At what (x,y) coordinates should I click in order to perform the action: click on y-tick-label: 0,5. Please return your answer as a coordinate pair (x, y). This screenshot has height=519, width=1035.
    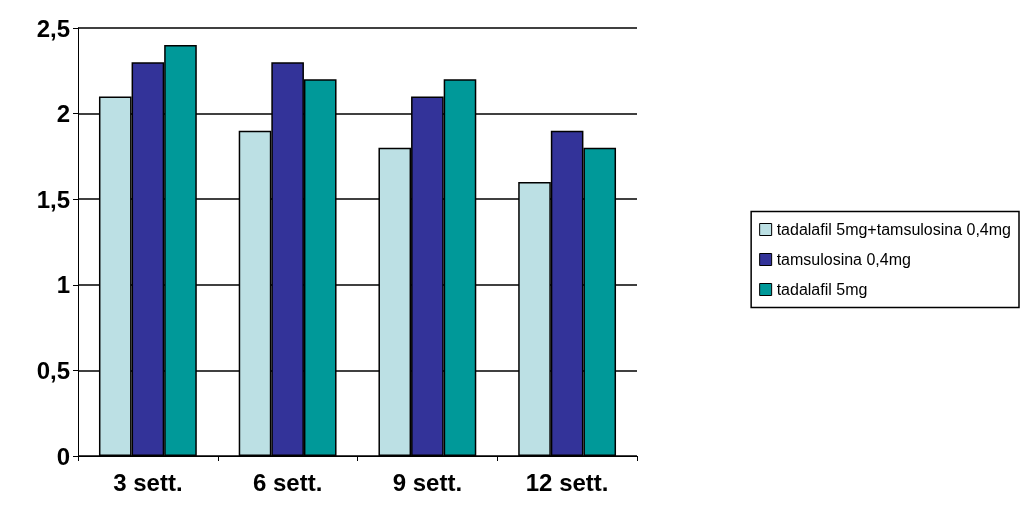
    Looking at the image, I should click on (53, 370).